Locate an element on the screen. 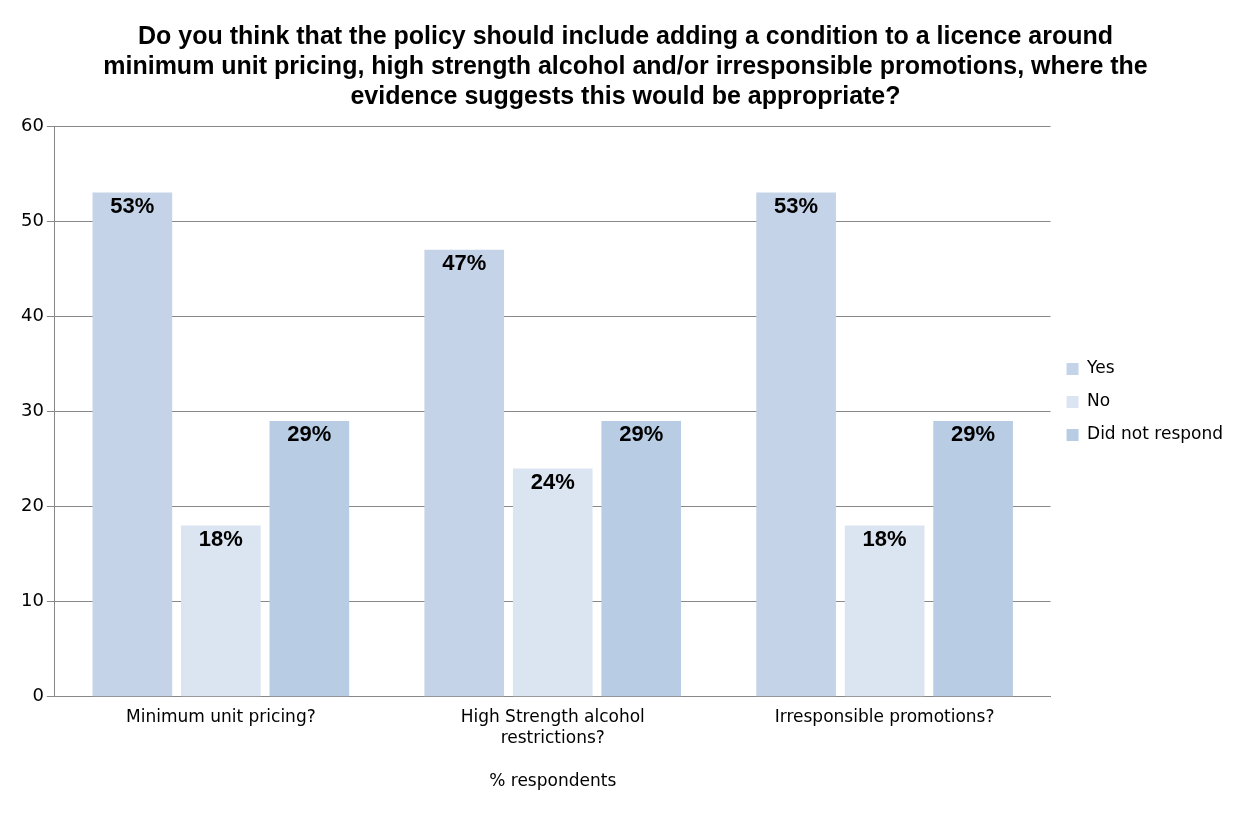 The image size is (1251, 814). chart-title: Do you think that the policy should include adding a condition to a licence around minimum unit pricing, high strength alcohol and/or irresponsible promotions, where the evidence suggests this would be appropriate? is located at coordinates (625, 64).